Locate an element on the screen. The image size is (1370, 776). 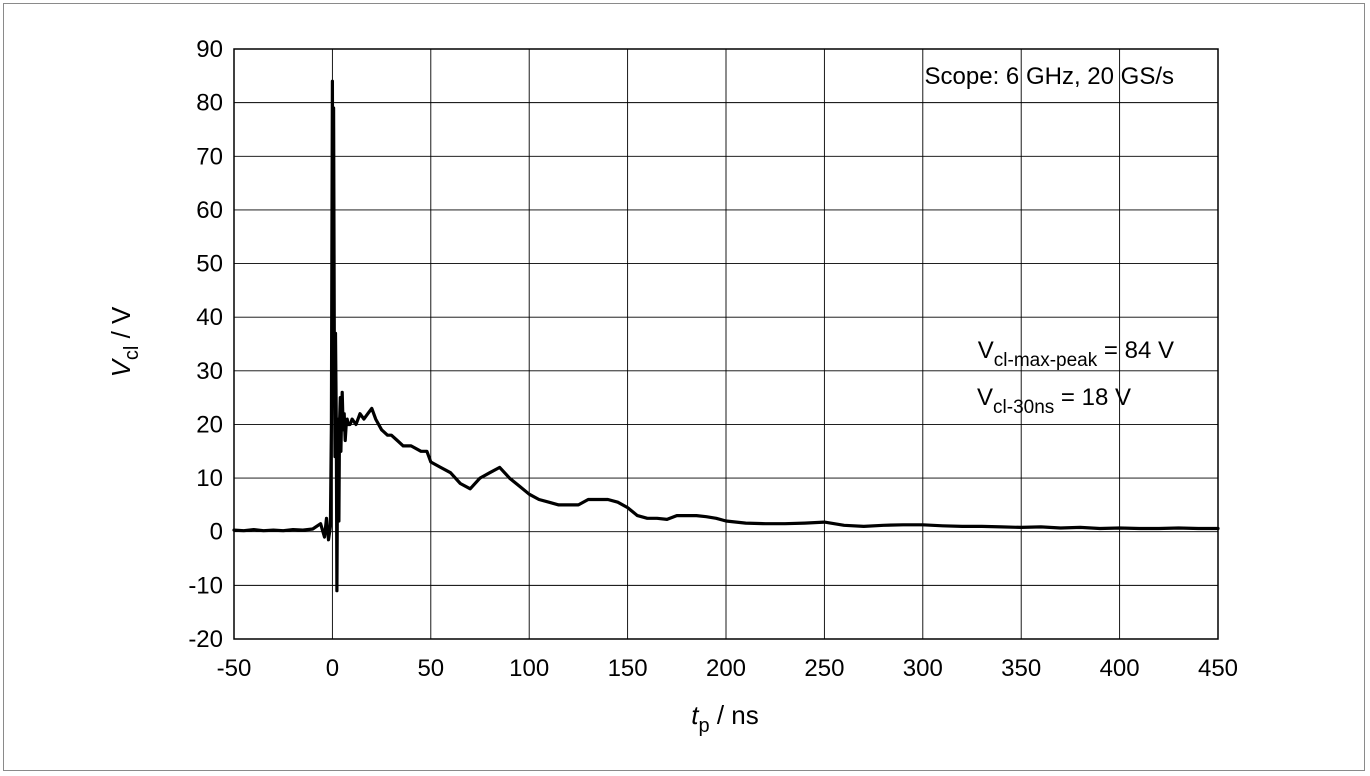
y-tick-label-4: 20 is located at coordinates (209, 424).